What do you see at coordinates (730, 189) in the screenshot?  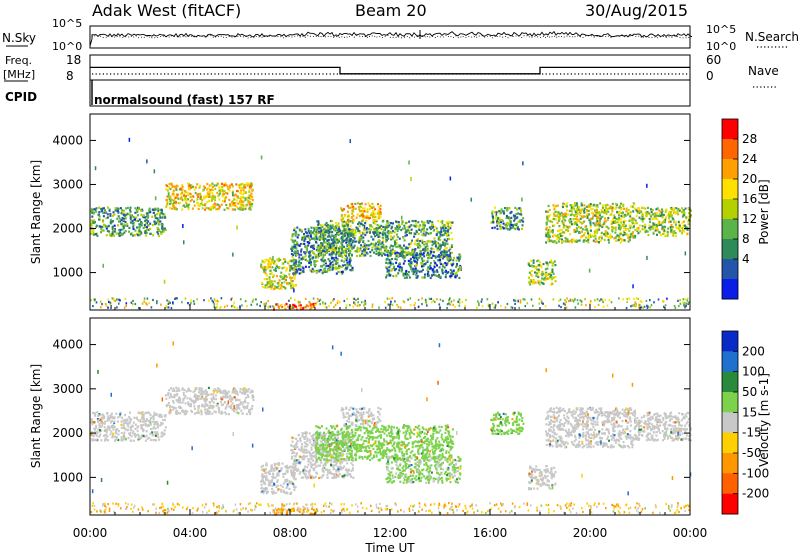 I see `power-colorbar-swatch` at bounding box center [730, 189].